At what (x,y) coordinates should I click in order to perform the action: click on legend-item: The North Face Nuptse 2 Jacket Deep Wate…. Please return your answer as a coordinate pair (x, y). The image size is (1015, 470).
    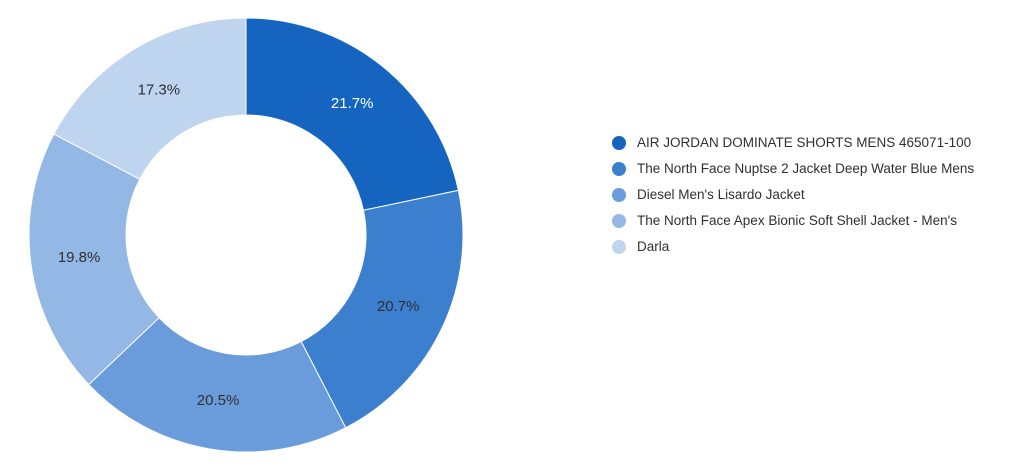
    Looking at the image, I should click on (809, 168).